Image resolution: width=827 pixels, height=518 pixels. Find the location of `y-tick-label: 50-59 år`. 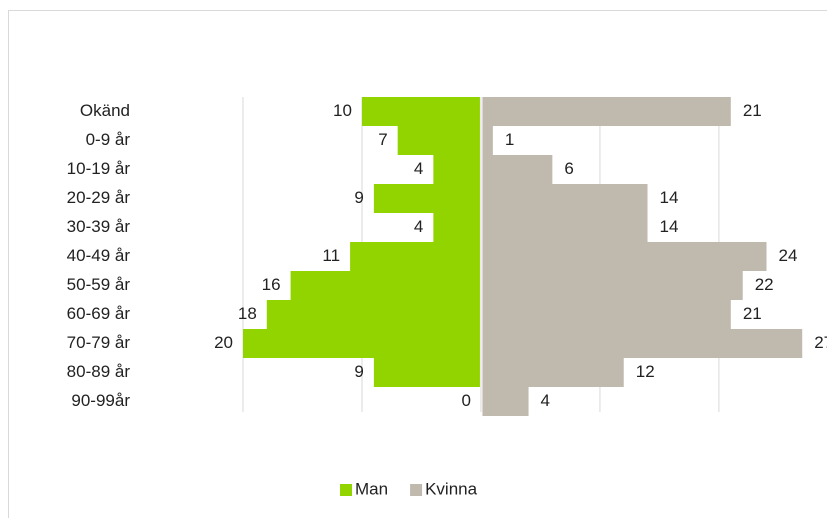

y-tick-label: 50-59 år is located at coordinates (99, 284).